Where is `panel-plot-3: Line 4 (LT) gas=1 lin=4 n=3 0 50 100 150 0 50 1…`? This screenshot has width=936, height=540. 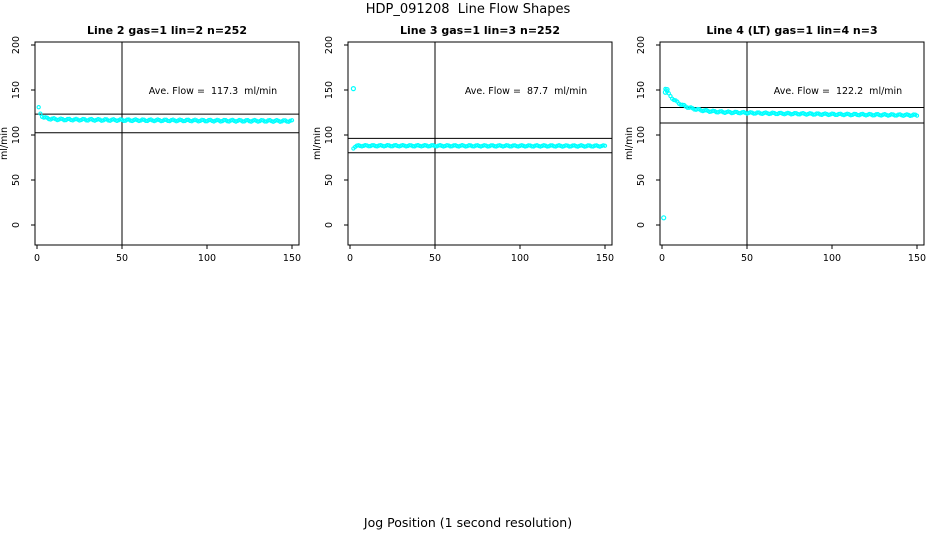
panel-plot-3: Line 4 (LT) gas=1 lin=4 n=3 0 50 100 150 0 50 1… is located at coordinates (775, 144).